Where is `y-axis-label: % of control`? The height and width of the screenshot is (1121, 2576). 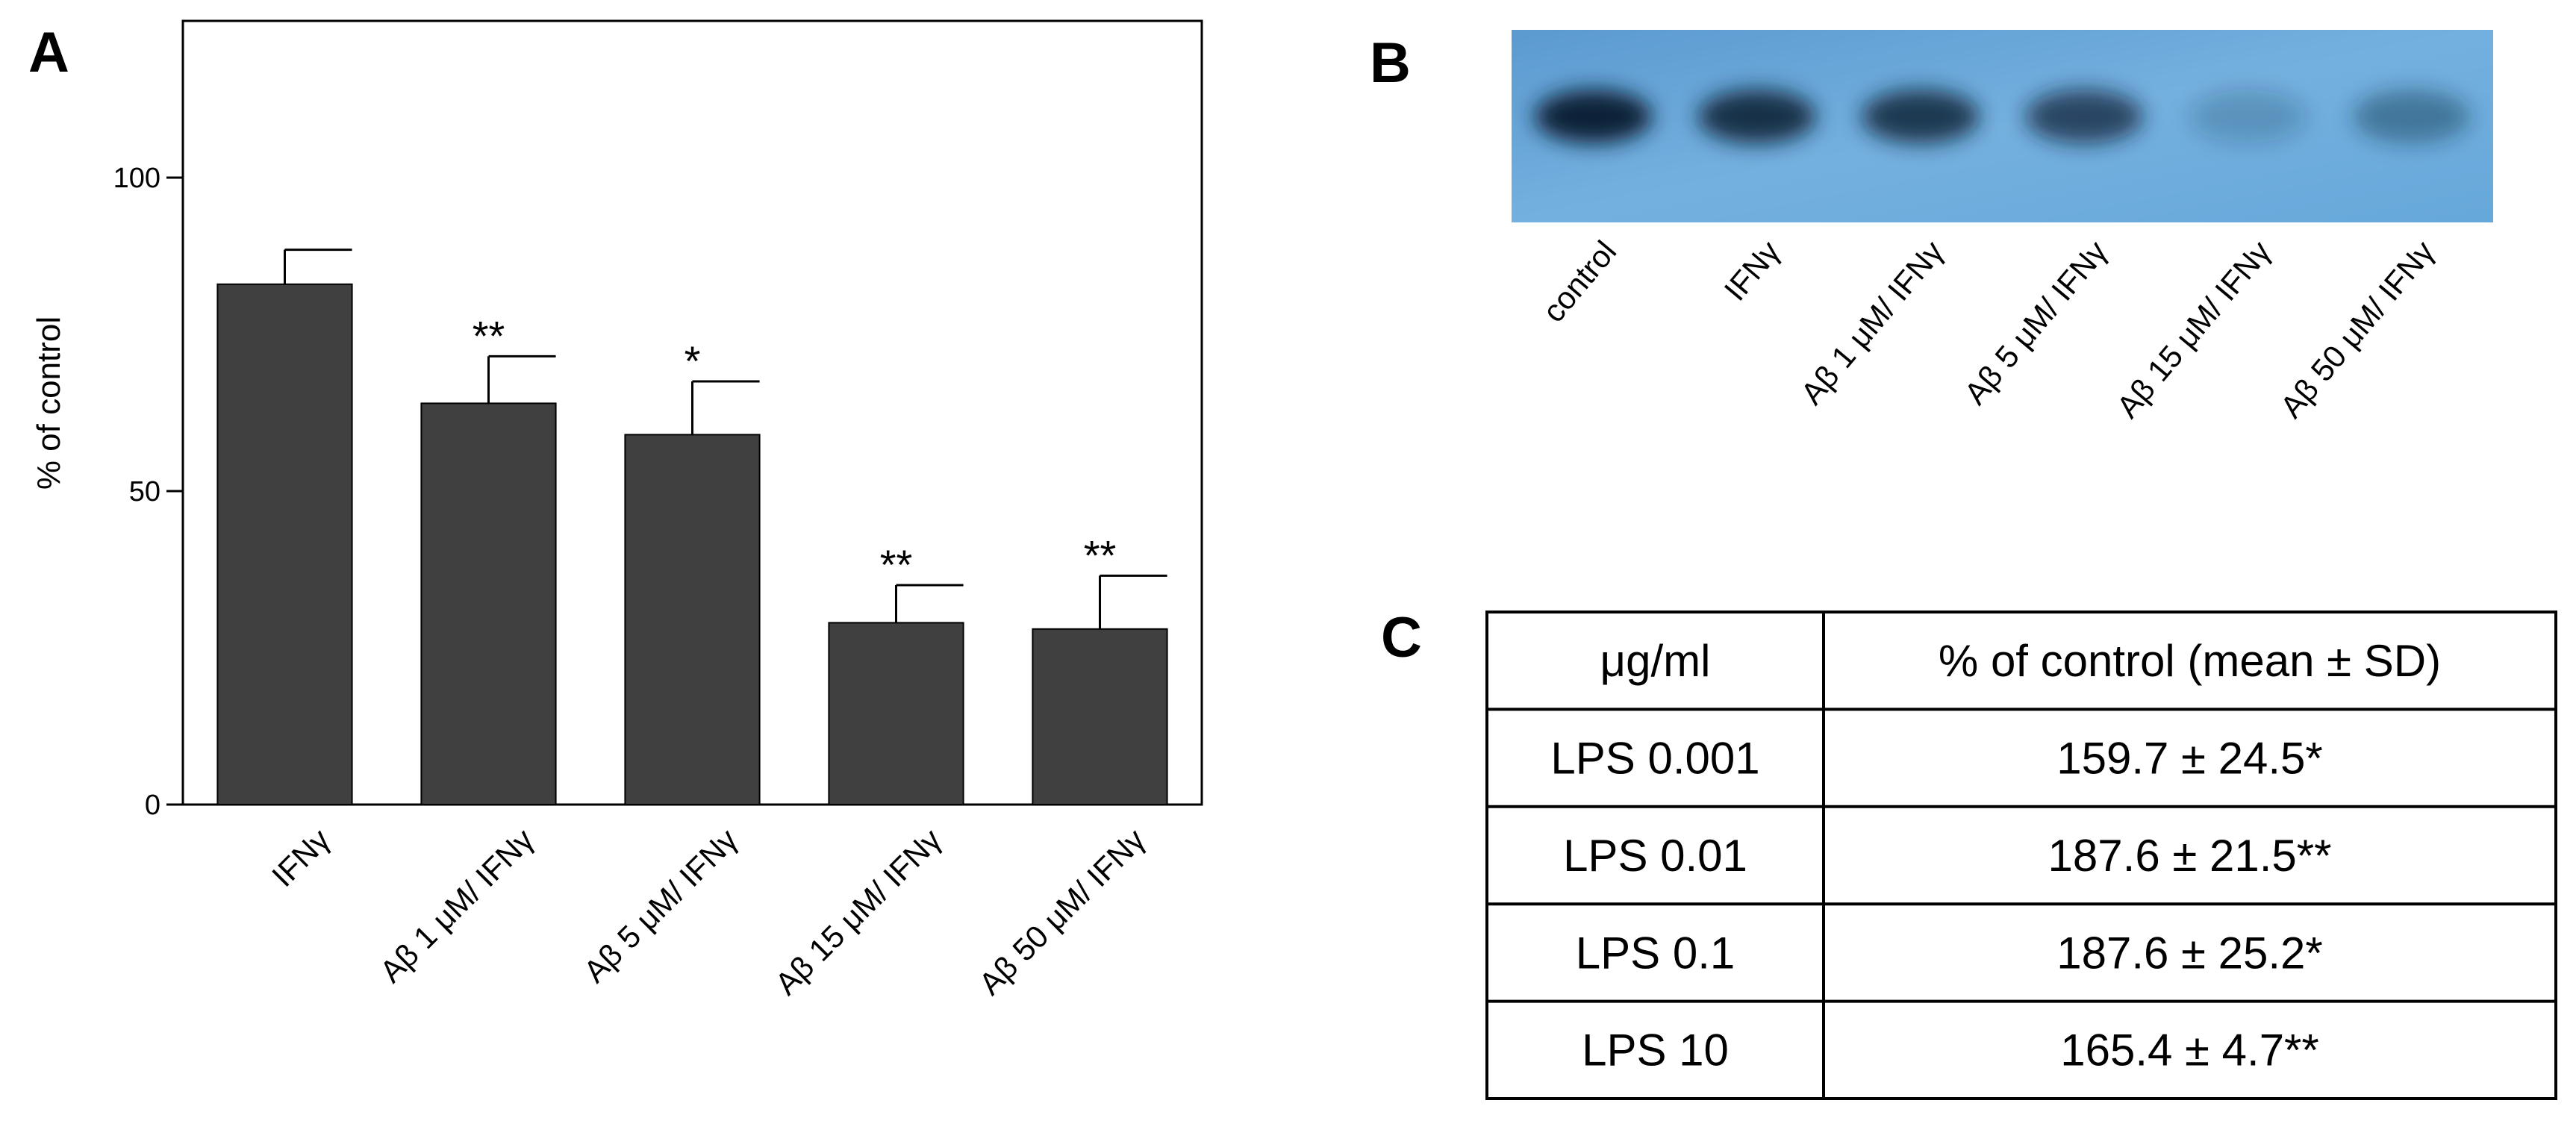
y-axis-label: % of control is located at coordinates (49, 403).